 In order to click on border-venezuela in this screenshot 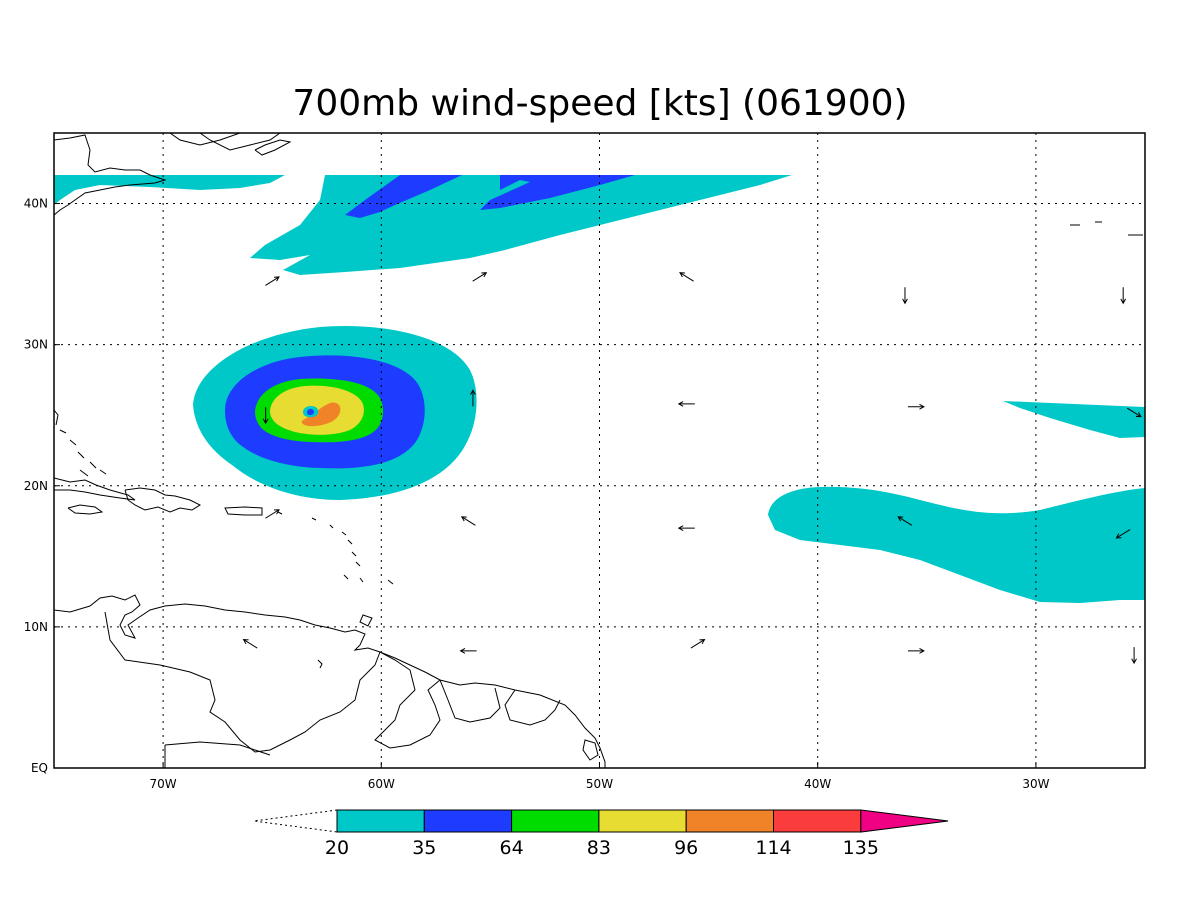, I will do `click(242, 682)`.